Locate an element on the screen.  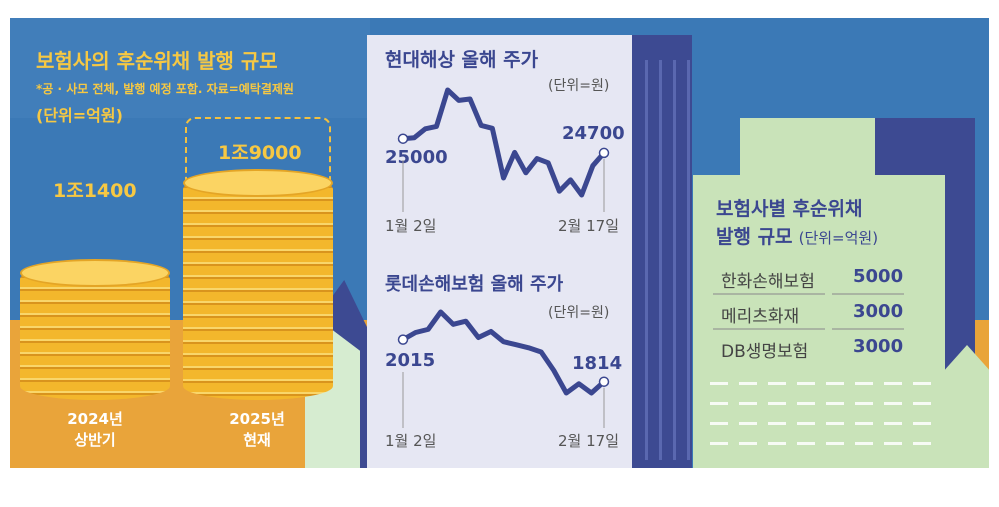
table-title-line2: 발행 규모 (단위=억원) is located at coordinates (797, 235).